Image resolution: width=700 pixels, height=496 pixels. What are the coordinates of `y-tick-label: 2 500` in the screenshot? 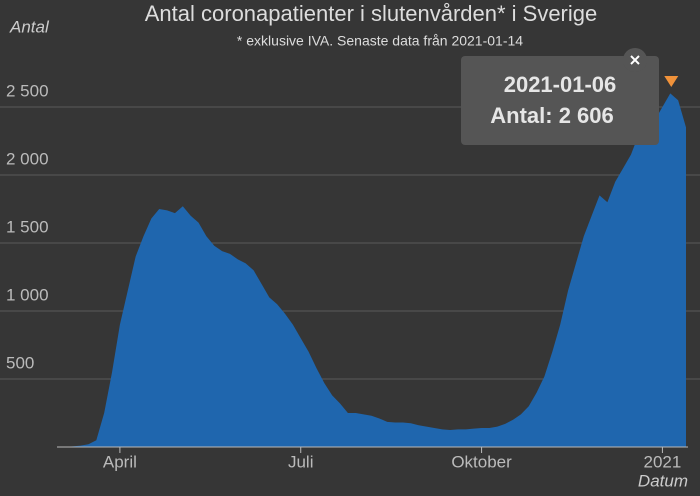 It's located at (27, 90).